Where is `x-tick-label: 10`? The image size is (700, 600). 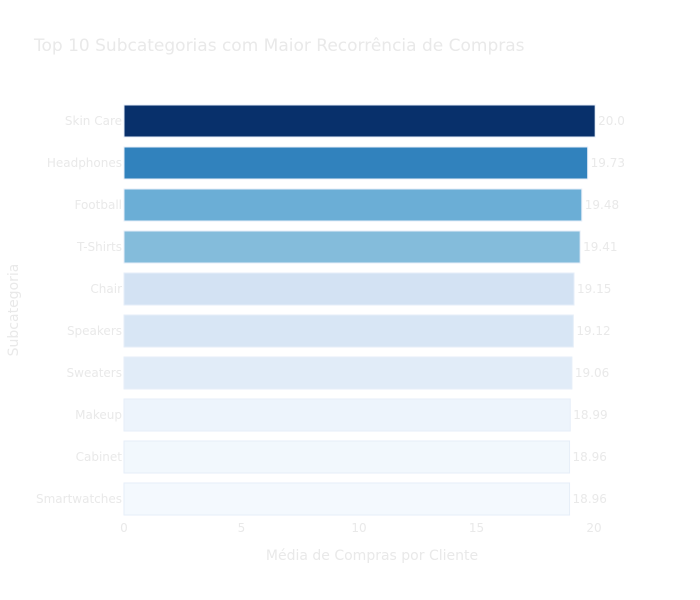 x-tick-label: 10 is located at coordinates (358, 528).